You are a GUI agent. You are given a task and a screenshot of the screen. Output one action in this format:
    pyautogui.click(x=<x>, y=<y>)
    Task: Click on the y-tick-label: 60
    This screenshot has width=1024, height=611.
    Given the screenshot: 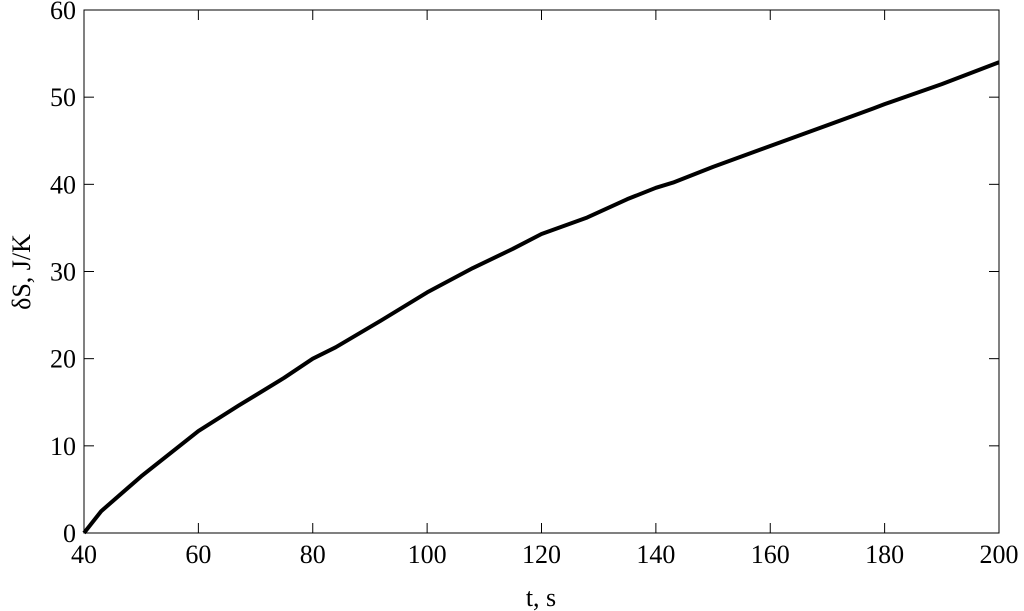 What is the action you would take?
    pyautogui.click(x=63, y=12)
    